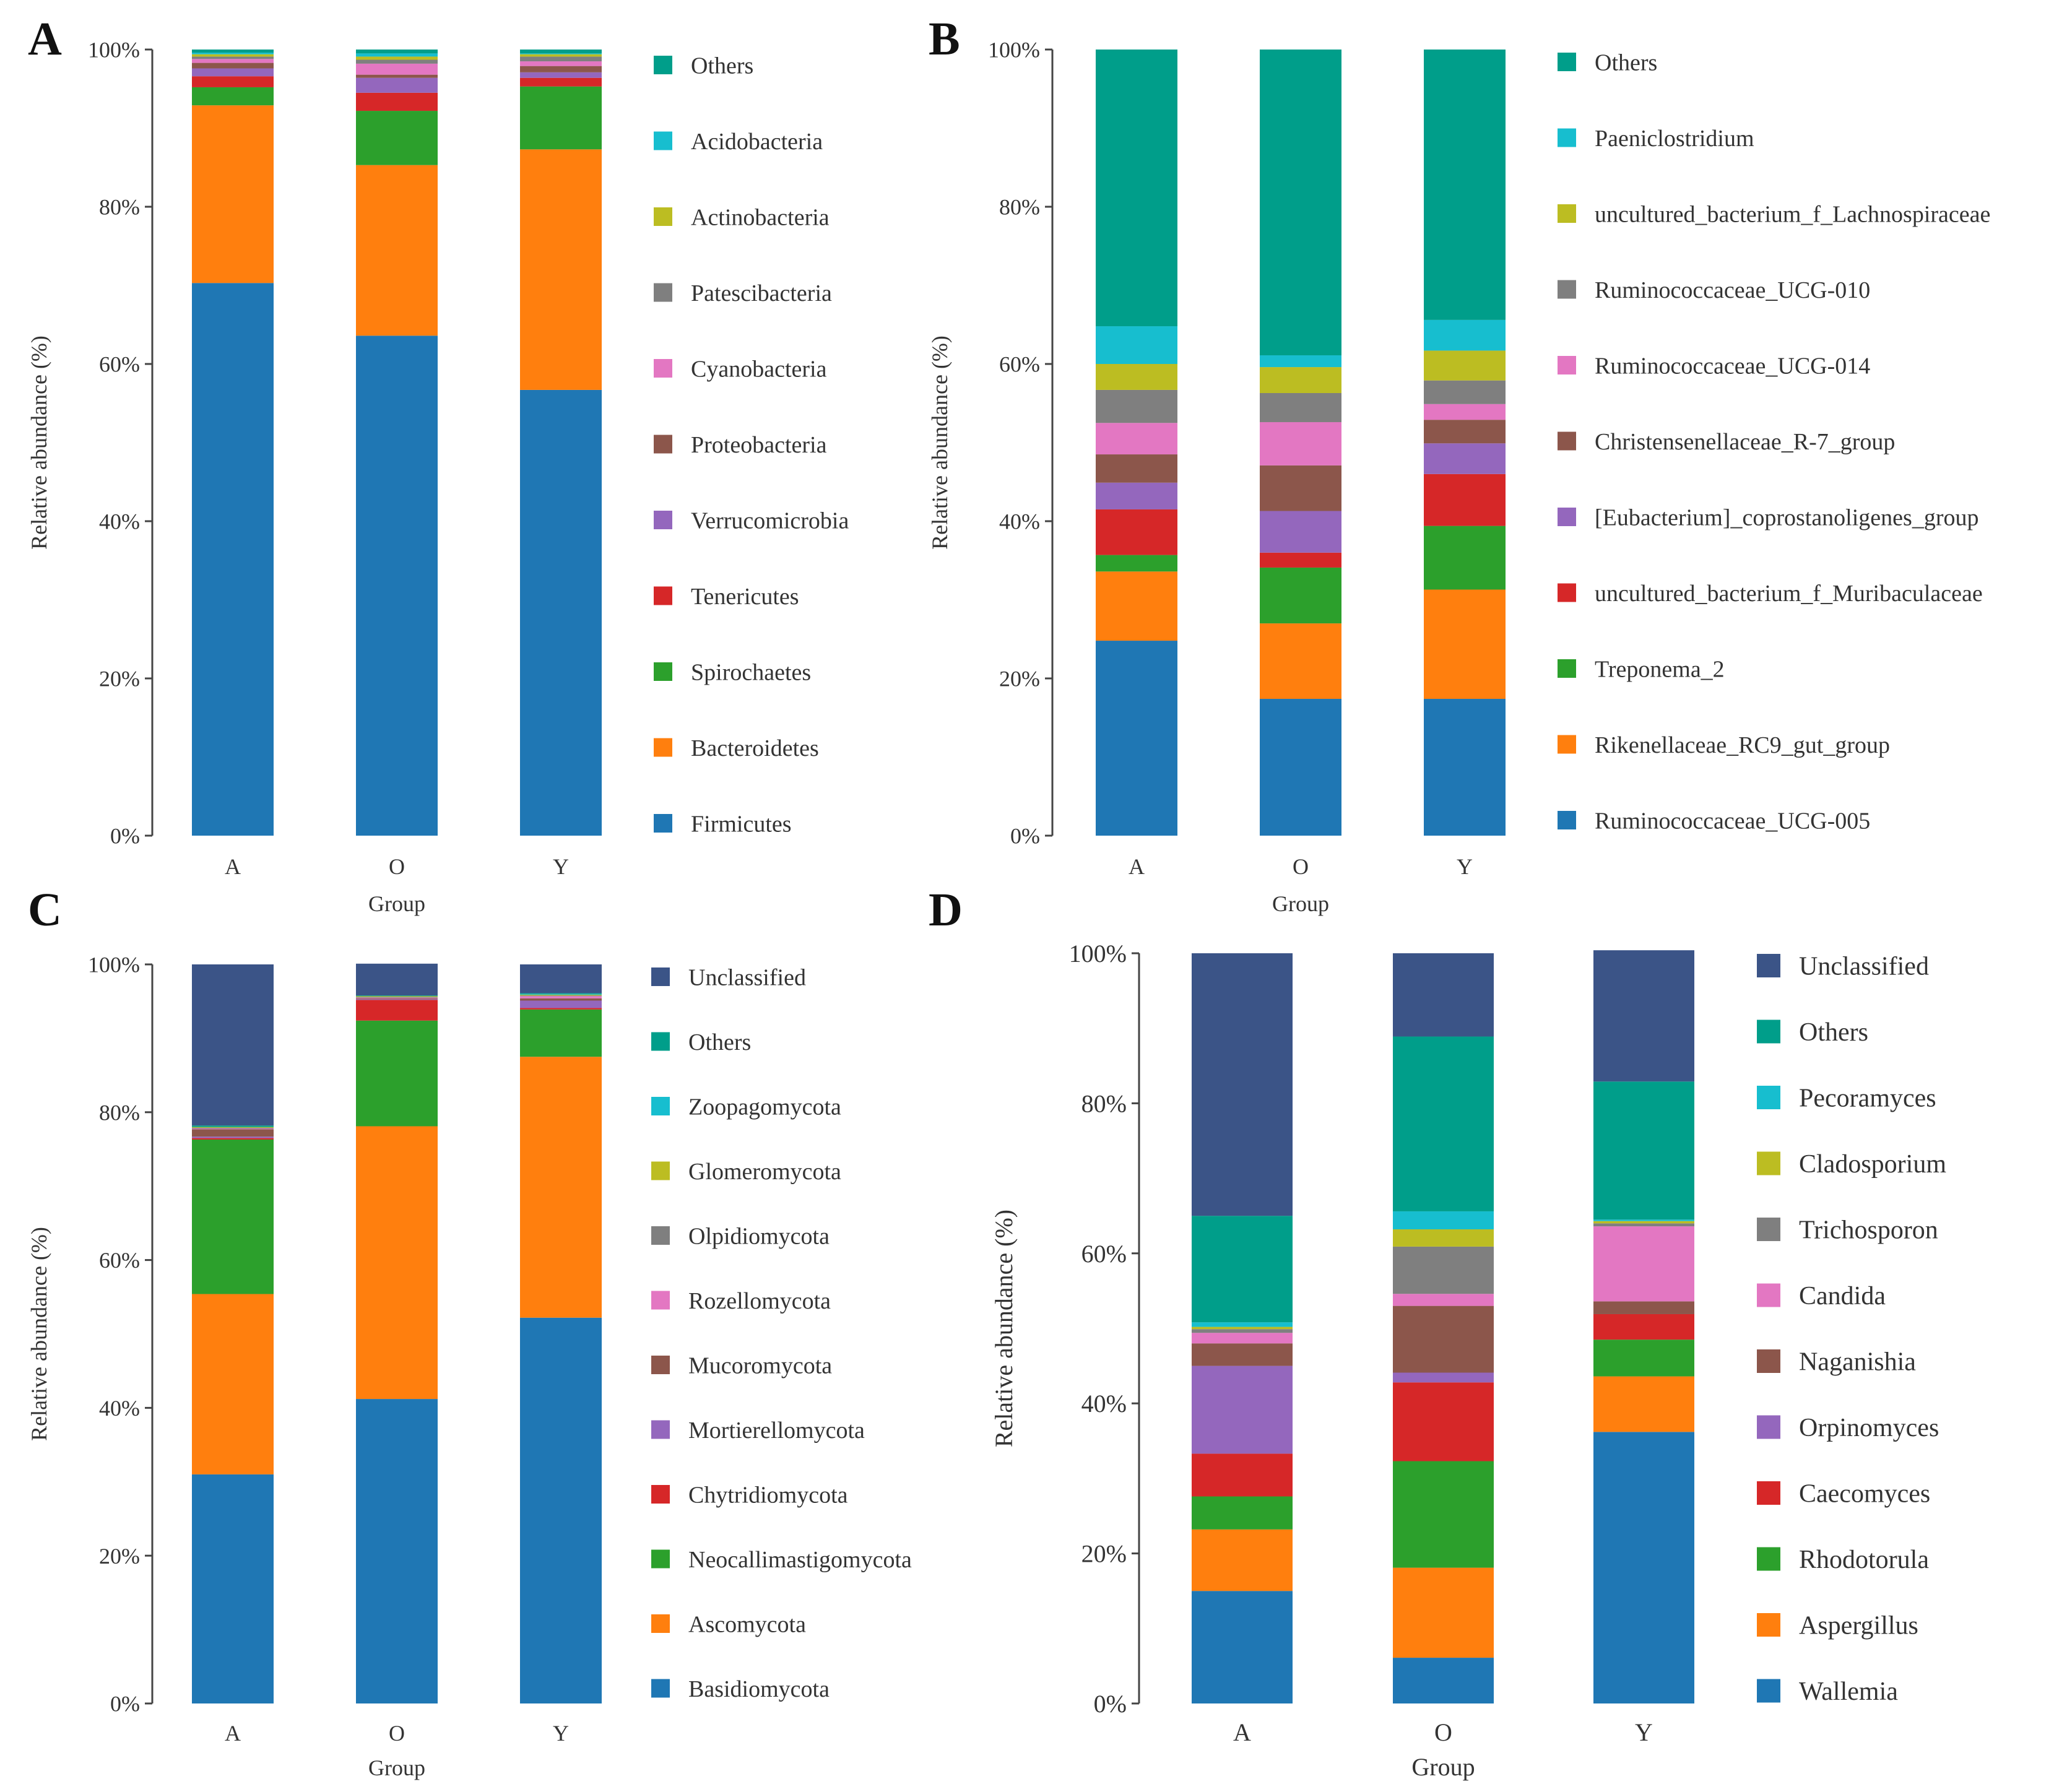 This screenshot has width=2067, height=1792. What do you see at coordinates (397, 58) in the screenshot?
I see `bar-segment-o-actinobacteria` at bounding box center [397, 58].